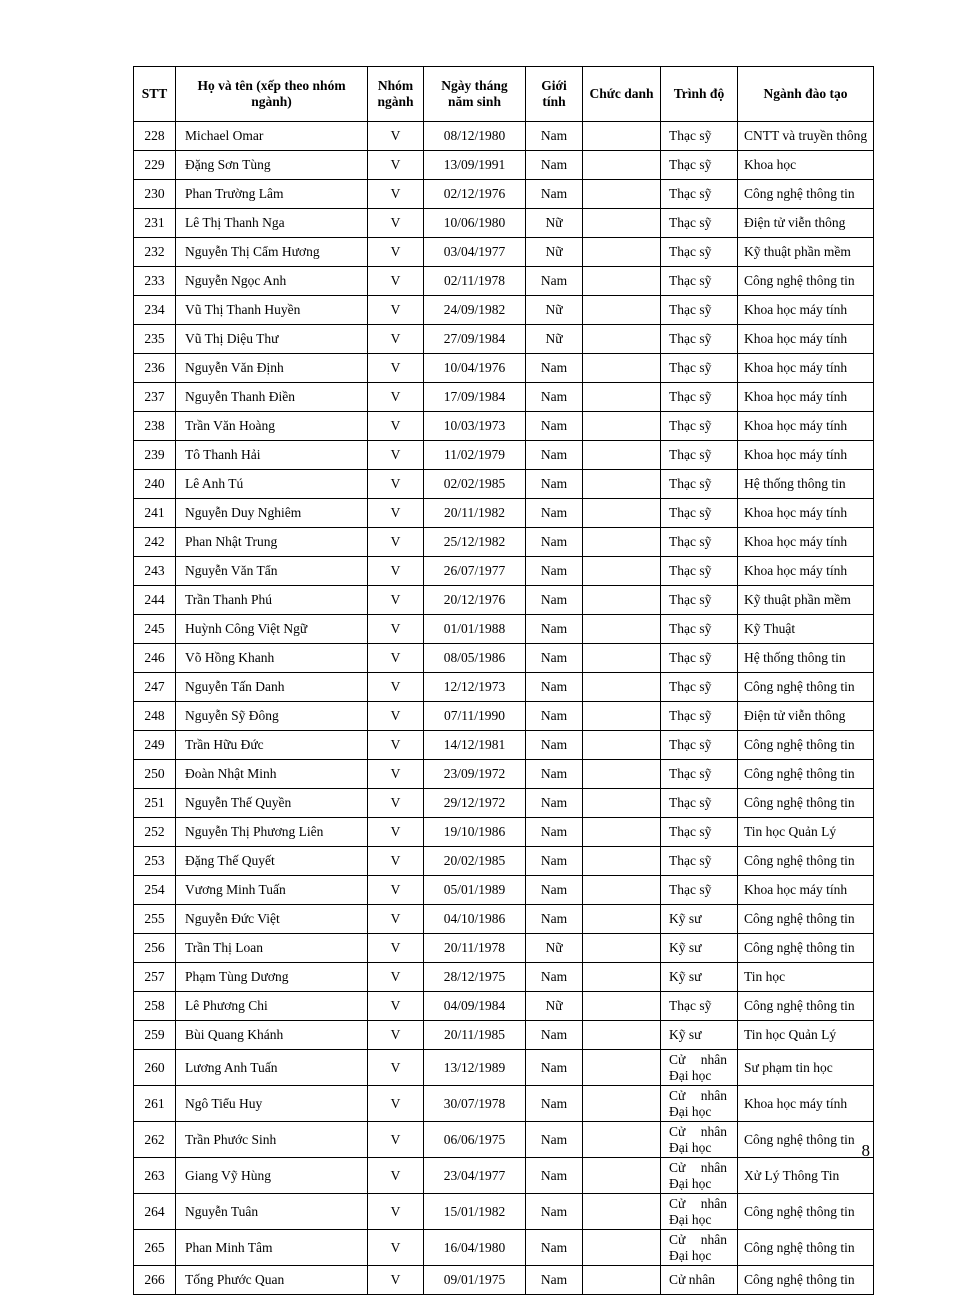 The image size is (960, 1295). Describe the element at coordinates (805, 136) in the screenshot. I see `cell-major: CNTT và truyền thông` at that location.